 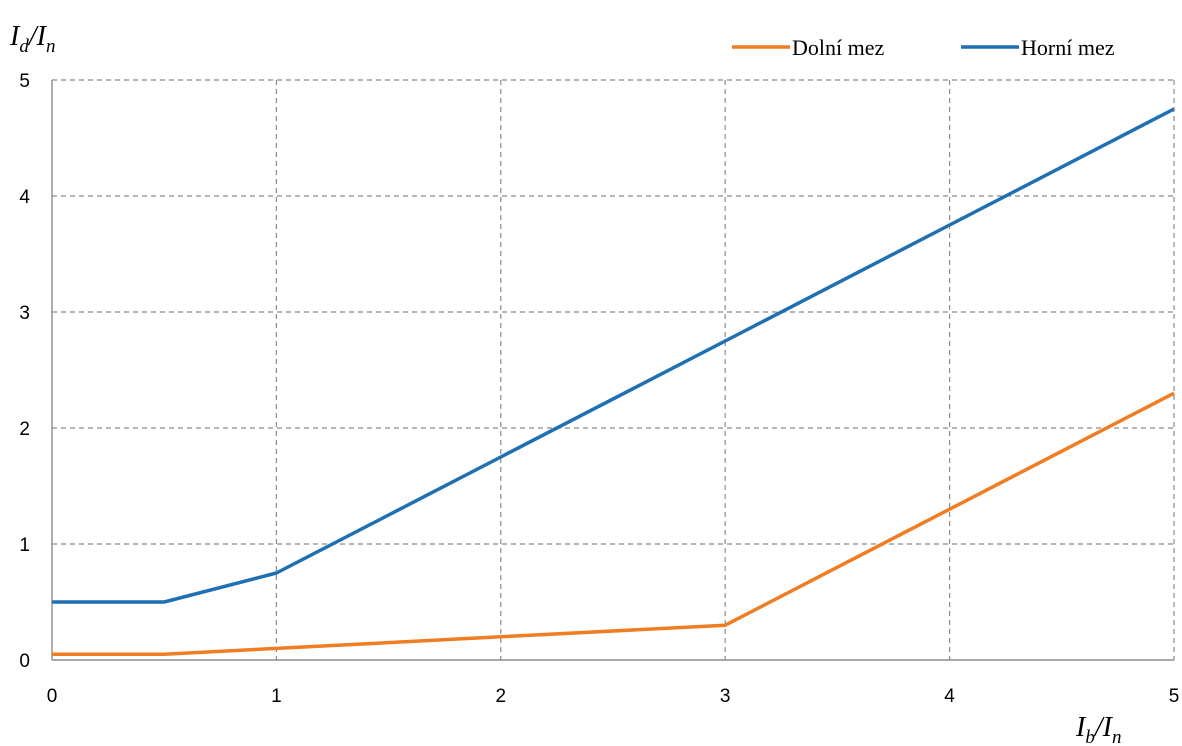 I want to click on legend-item-dolni-mez: Dolní mez, so click(x=808, y=47).